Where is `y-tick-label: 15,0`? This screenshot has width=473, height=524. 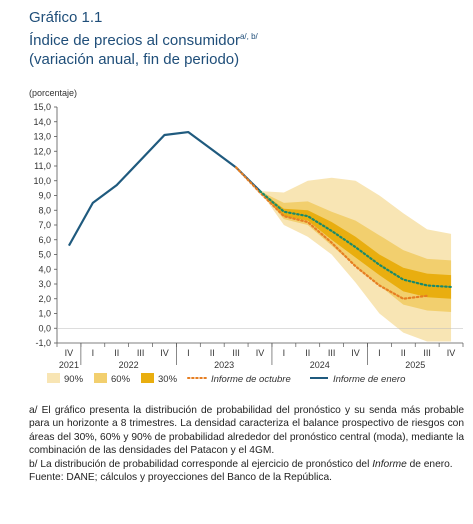
y-tick-label: 15,0 is located at coordinates (42, 107).